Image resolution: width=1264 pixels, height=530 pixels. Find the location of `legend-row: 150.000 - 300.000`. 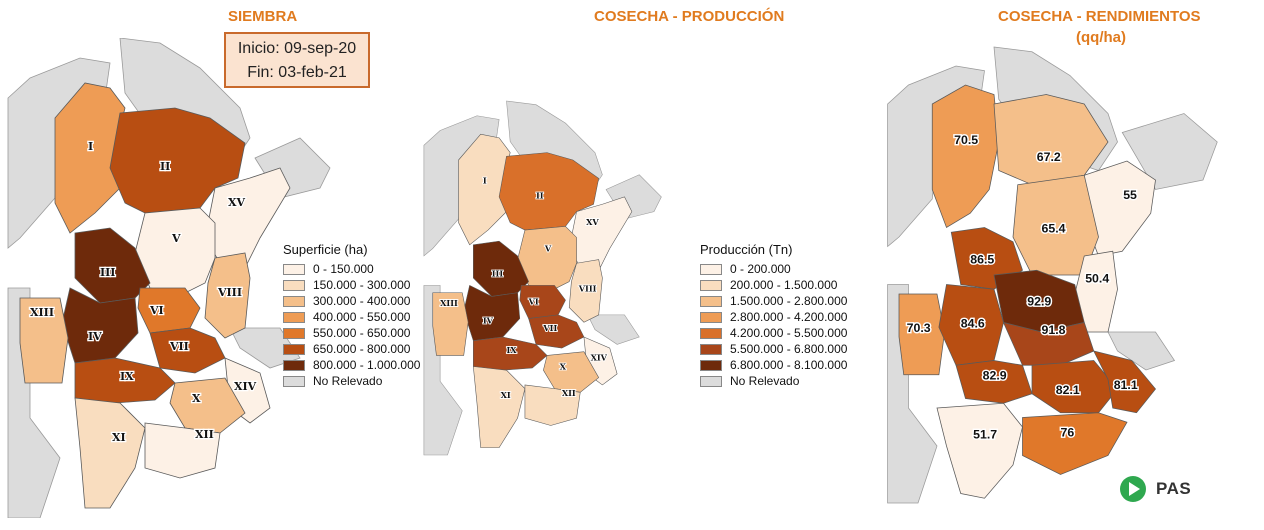

legend-row: 150.000 - 300.000 is located at coordinates (351, 285).